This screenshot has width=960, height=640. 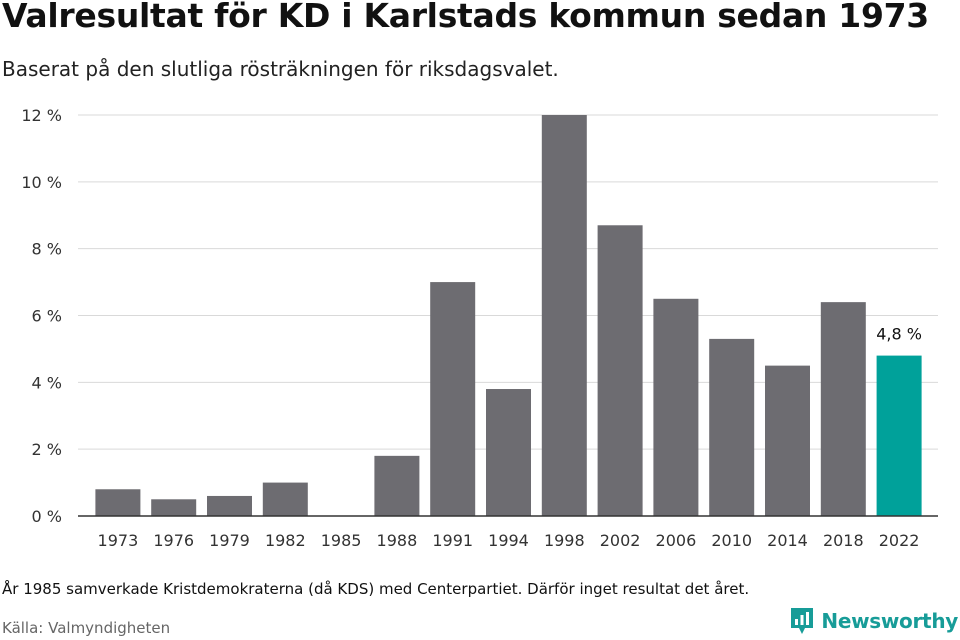 What do you see at coordinates (174, 507) in the screenshot?
I see `bar-1976` at bounding box center [174, 507].